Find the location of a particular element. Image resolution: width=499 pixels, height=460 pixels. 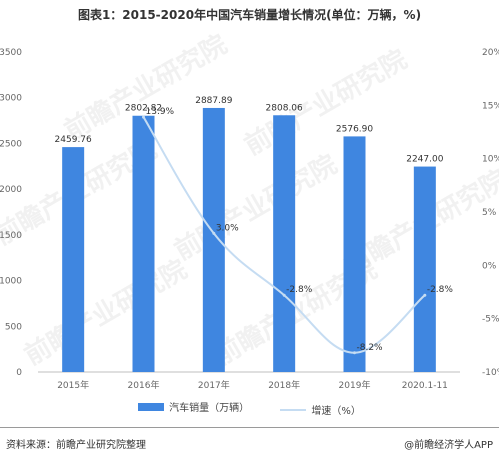

bar-value-label: 2802.82 is located at coordinates (143, 109).